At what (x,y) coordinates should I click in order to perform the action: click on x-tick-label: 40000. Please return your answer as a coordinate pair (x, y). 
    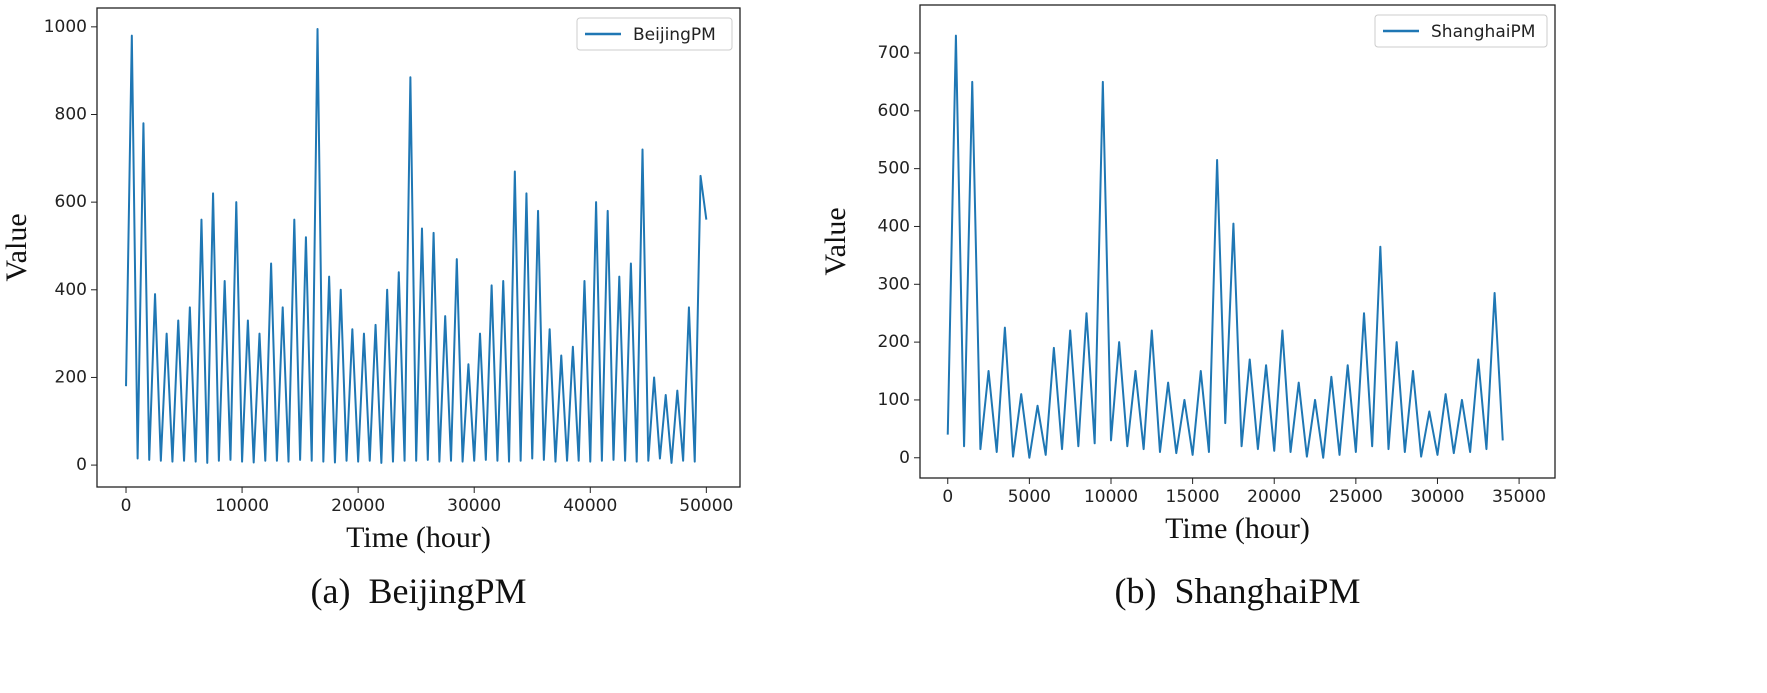
    Looking at the image, I should click on (590, 506).